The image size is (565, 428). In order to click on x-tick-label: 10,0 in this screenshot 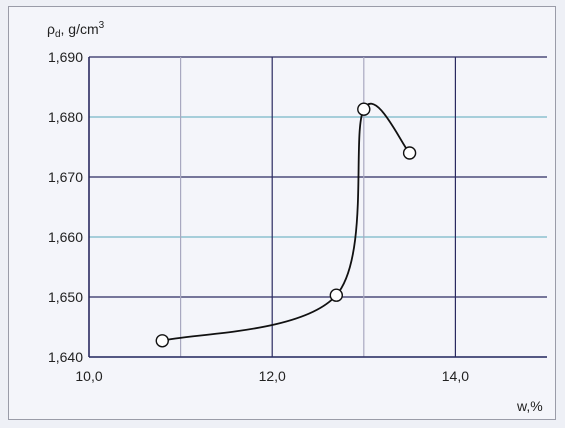, I will do `click(88, 376)`.